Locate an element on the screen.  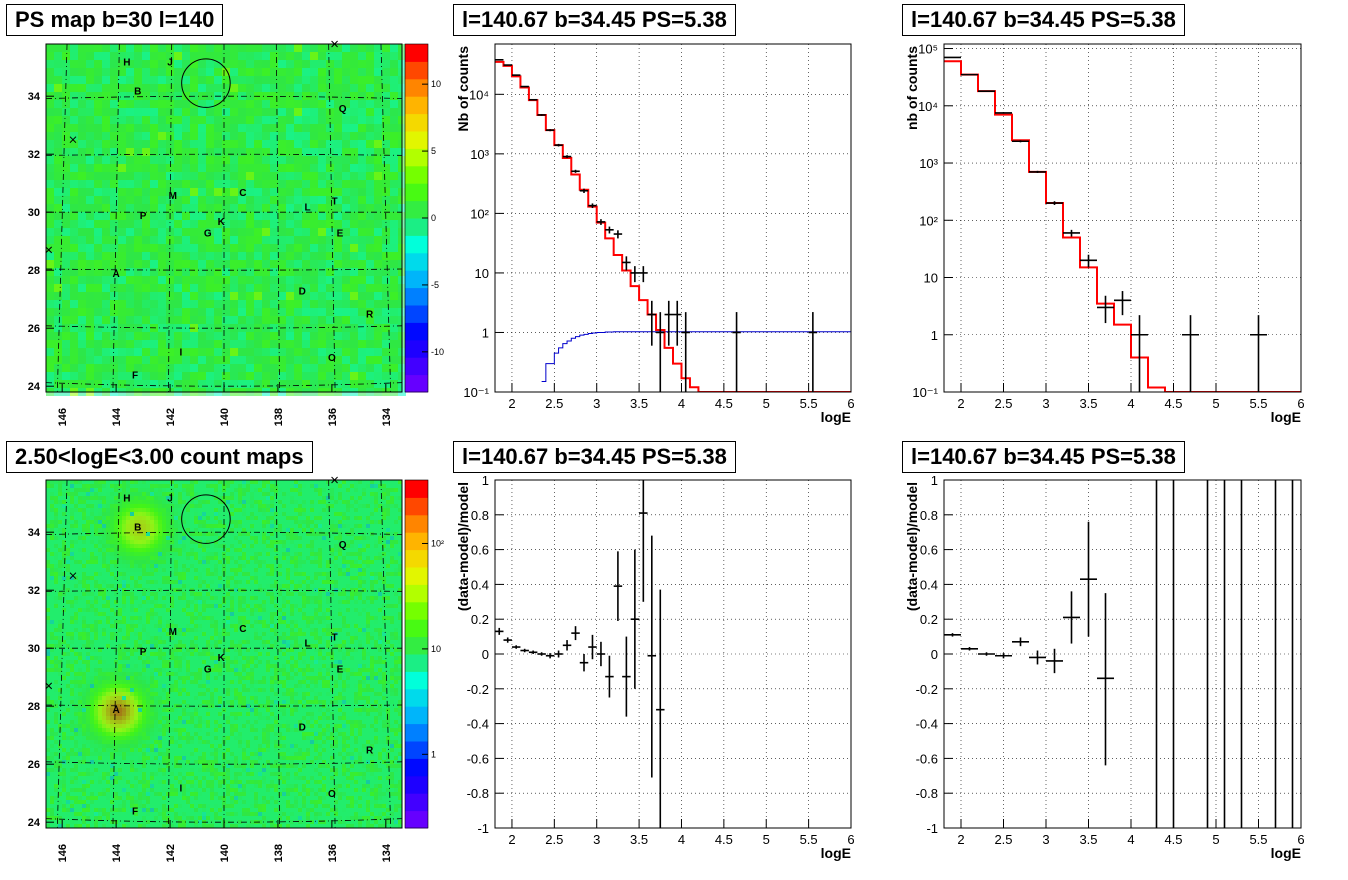
counts-spectrum-2-ytick-label: 10⁻¹ is located at coordinates (925, 392).